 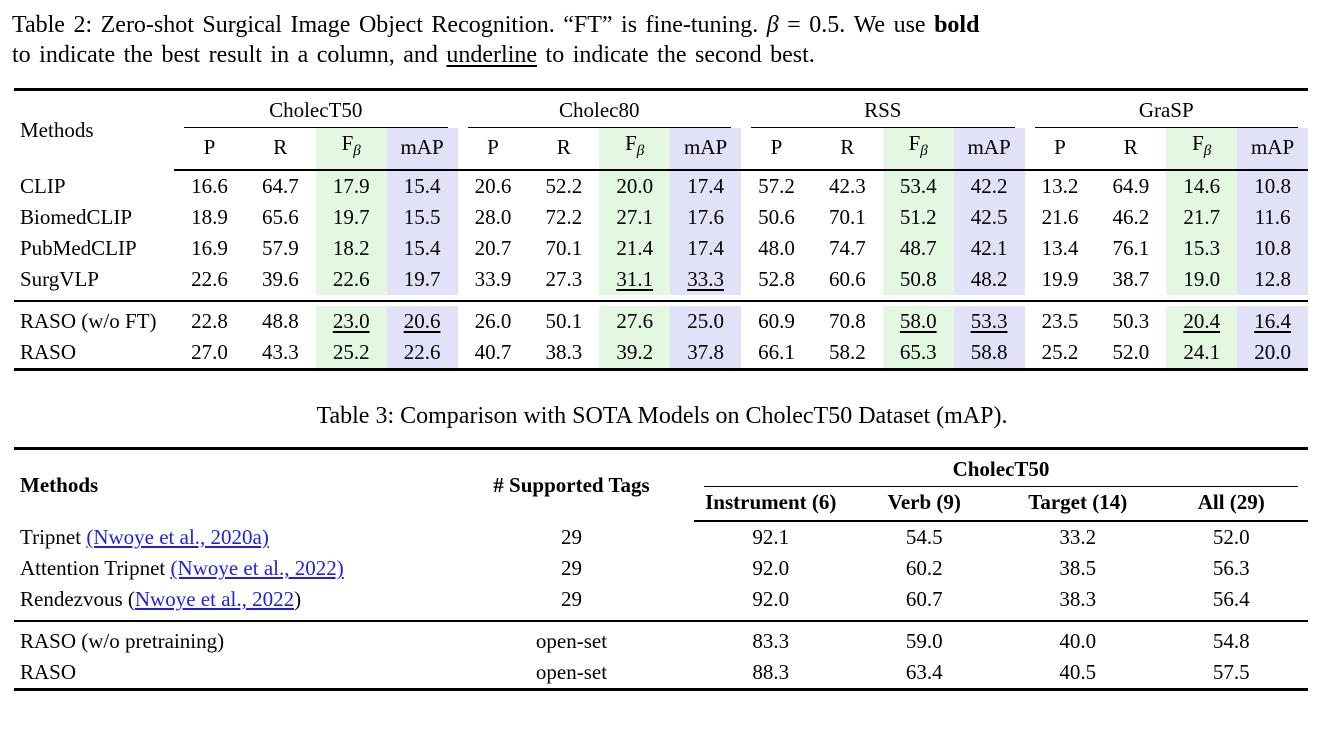 What do you see at coordinates (298, 599) in the screenshot?
I see `method-text: )` at bounding box center [298, 599].